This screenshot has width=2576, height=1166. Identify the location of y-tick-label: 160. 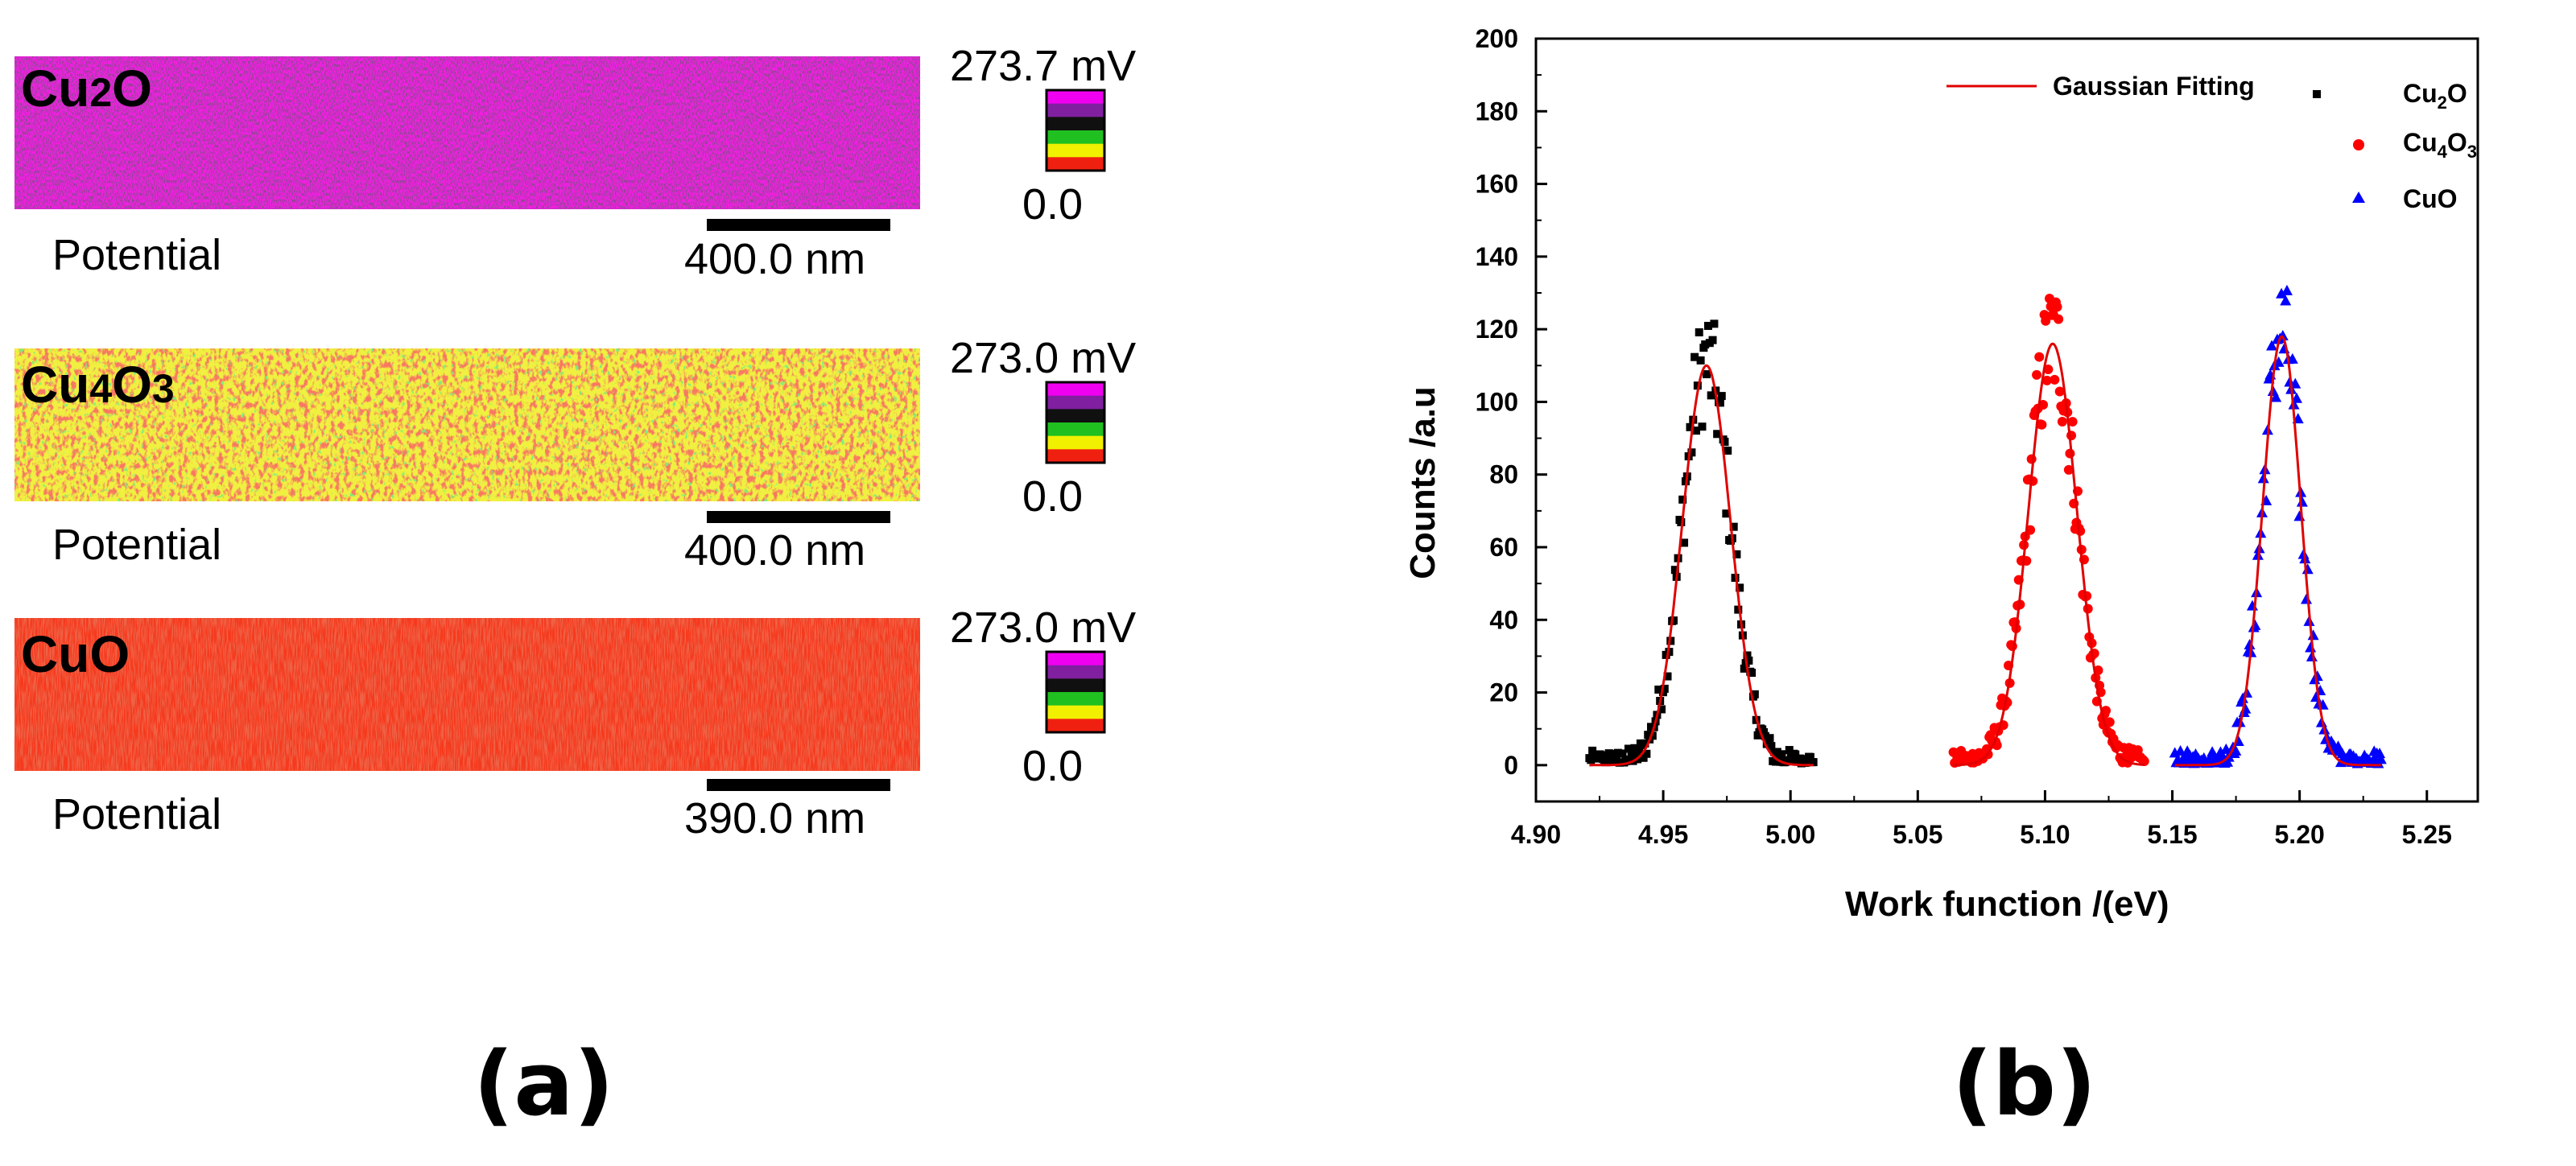
(1497, 184).